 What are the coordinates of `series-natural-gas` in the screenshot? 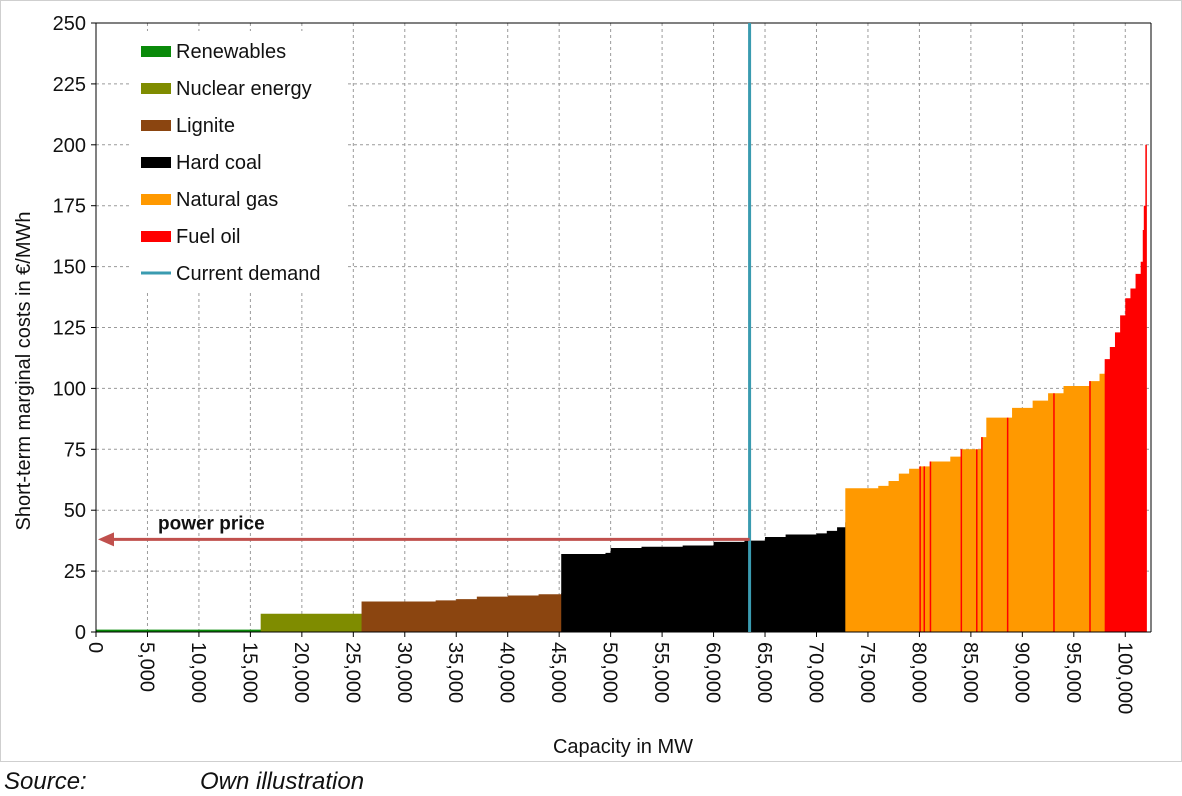 It's located at (976, 501).